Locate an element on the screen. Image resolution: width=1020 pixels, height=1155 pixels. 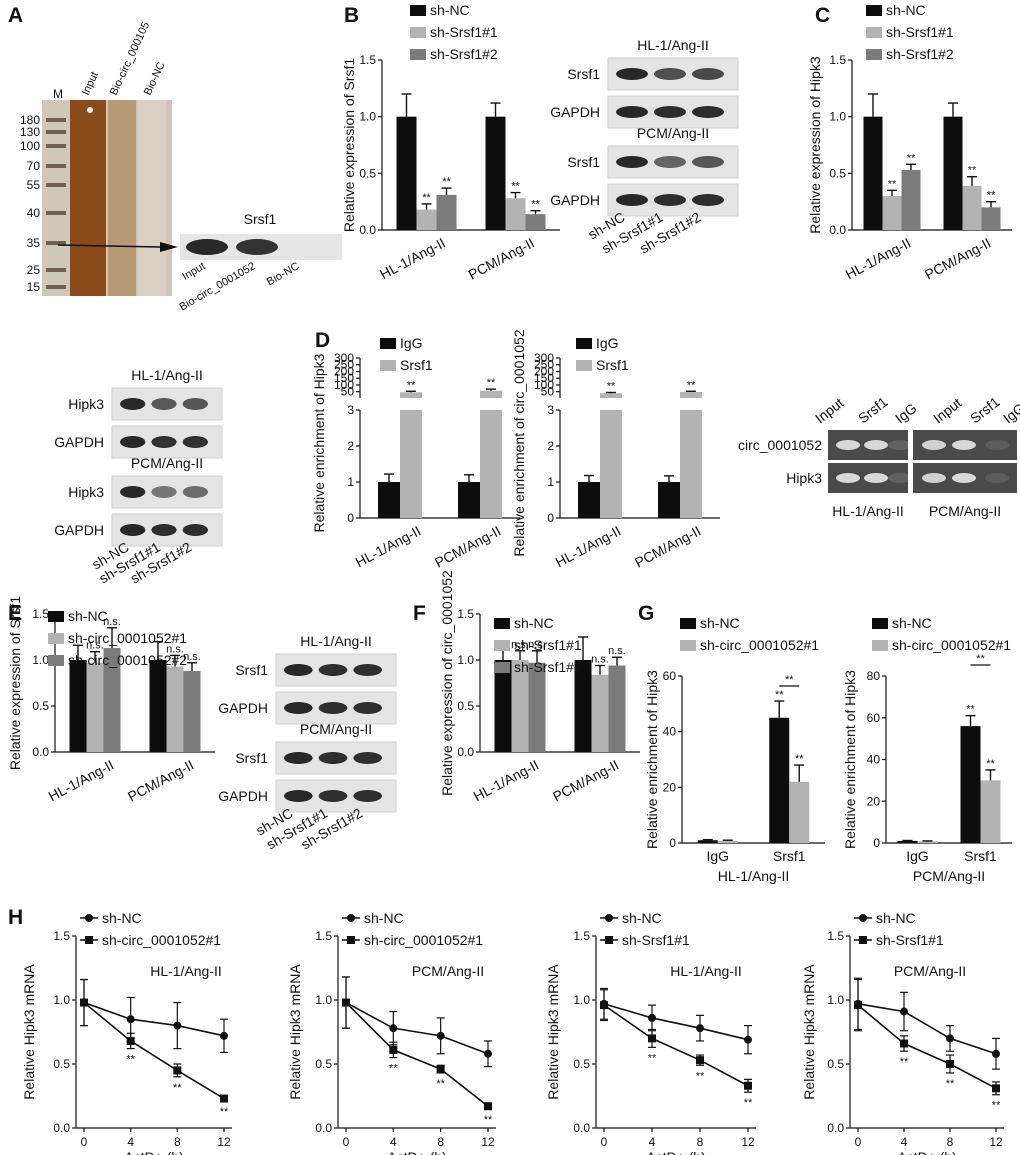
y-axis-title: Relative enrichment of Hipk3 is located at coordinates (652, 759).